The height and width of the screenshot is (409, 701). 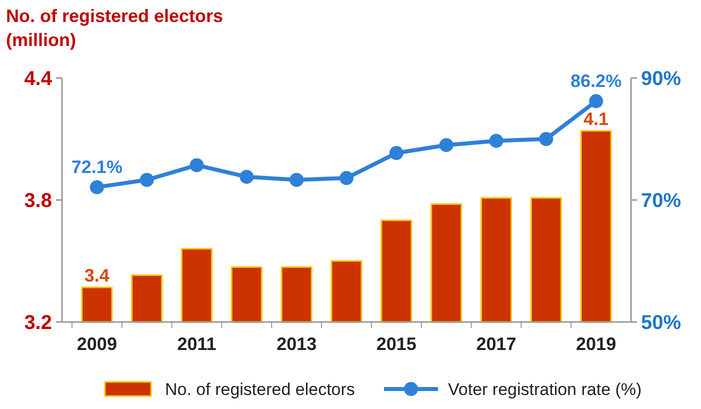 What do you see at coordinates (296, 344) in the screenshot?
I see `x-tick-label: 2013` at bounding box center [296, 344].